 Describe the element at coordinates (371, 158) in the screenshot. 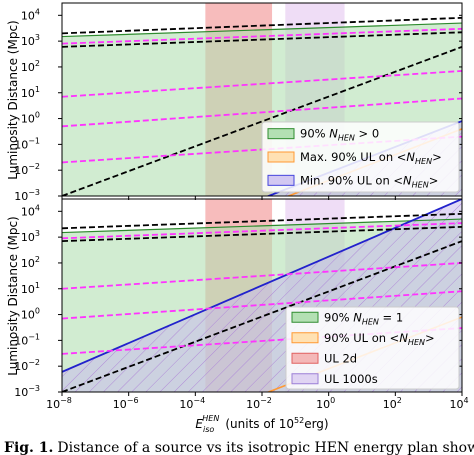

I see `legend-label: Max. 90% UL on <NHEN>` at that location.